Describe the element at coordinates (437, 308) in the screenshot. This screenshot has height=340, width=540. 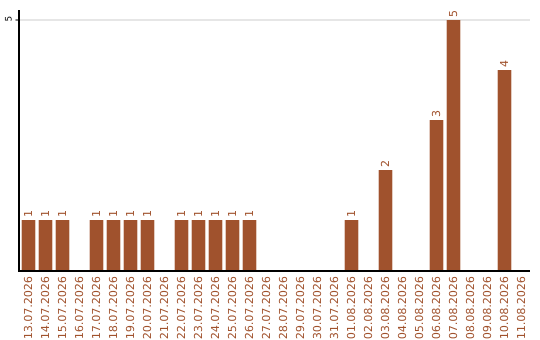
I see `x-tick-label: 06.08.2026` at that location.